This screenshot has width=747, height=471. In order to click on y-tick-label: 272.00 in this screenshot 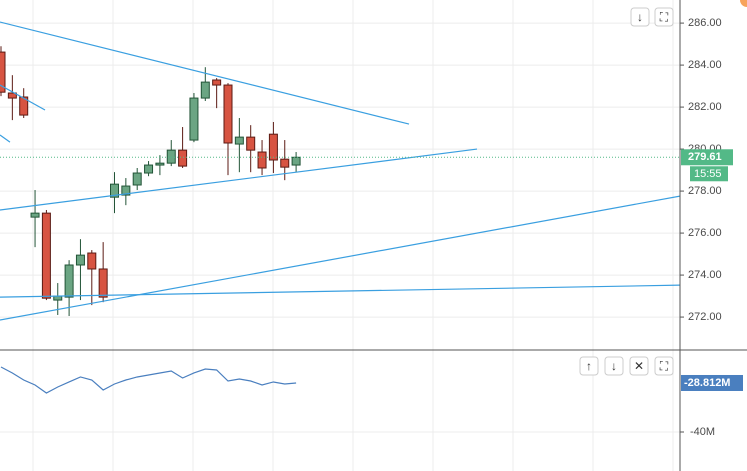, I will do `click(705, 317)`.